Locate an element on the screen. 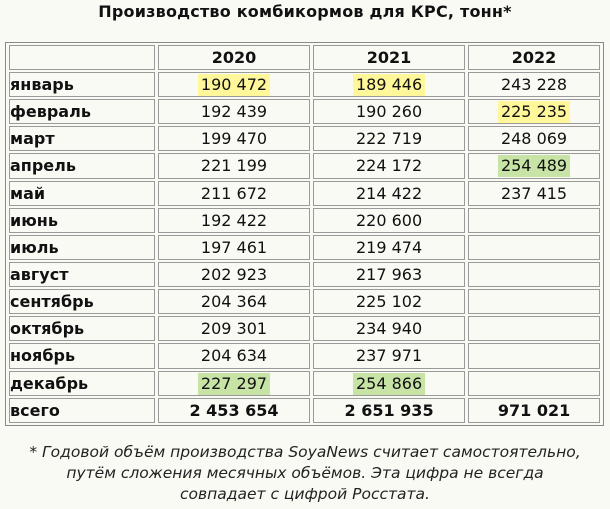 The image size is (610, 509). month-label: октябрь is located at coordinates (82, 329).